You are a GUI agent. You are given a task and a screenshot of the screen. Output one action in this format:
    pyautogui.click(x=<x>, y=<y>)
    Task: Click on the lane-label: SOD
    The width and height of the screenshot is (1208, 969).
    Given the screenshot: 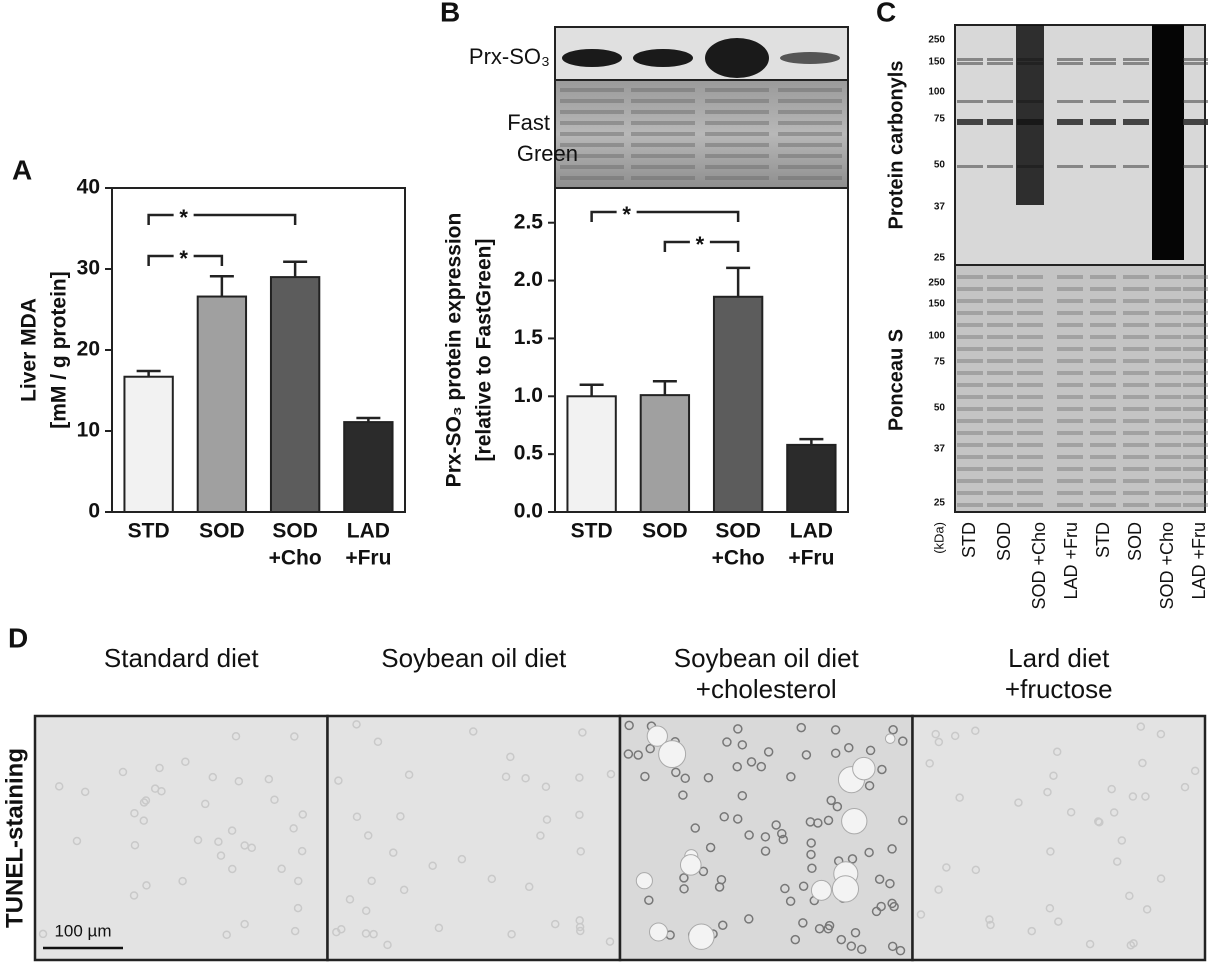 What is the action you would take?
    pyautogui.click(x=1135, y=541)
    